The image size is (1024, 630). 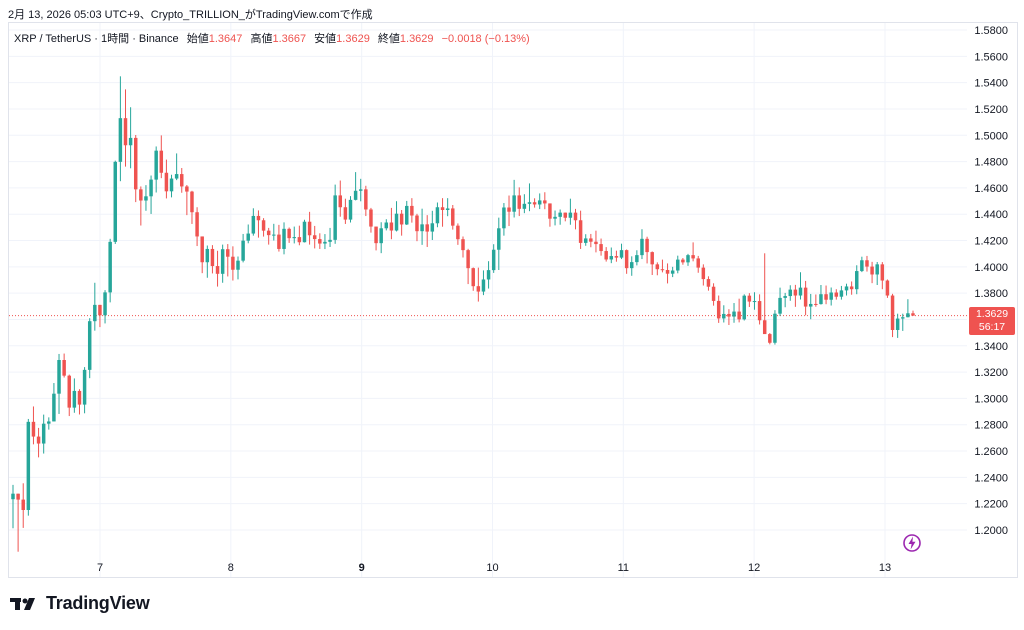 What do you see at coordinates (991, 268) in the screenshot?
I see `y-tick-label: 1.4000` at bounding box center [991, 268].